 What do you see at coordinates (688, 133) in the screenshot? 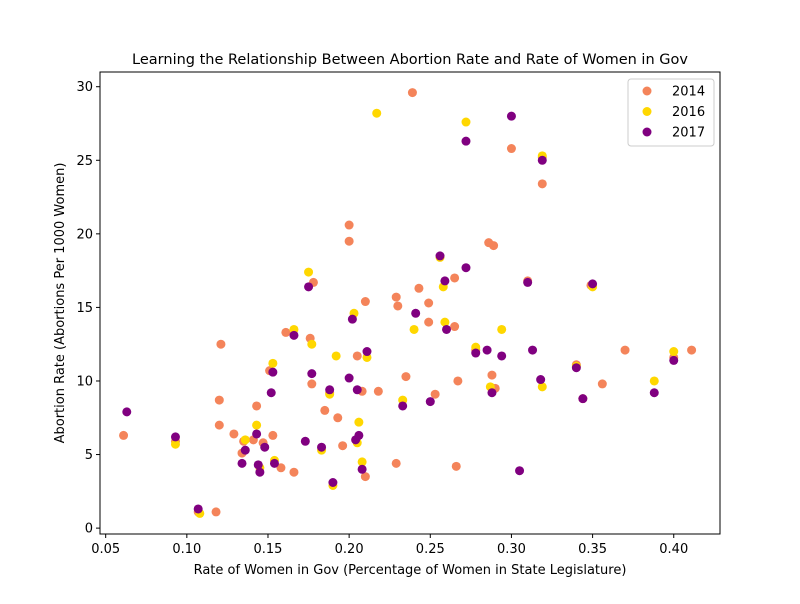
I see `legend-entry-label: 2017` at bounding box center [688, 133].